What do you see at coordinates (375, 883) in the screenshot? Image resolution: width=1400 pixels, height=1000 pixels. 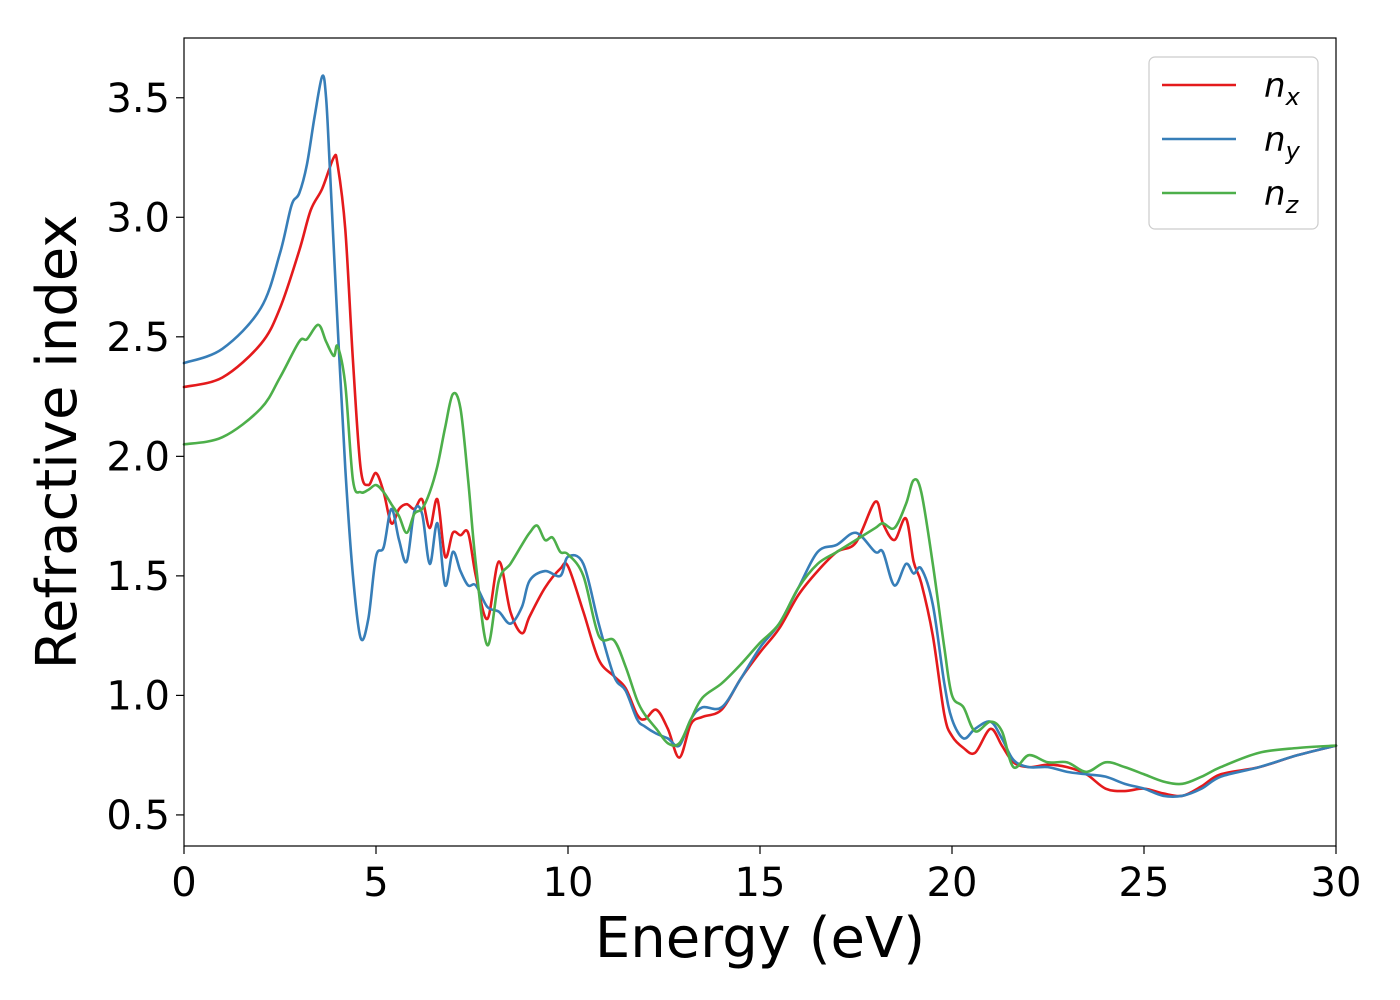 I see `x-tick-label: 5` at bounding box center [375, 883].